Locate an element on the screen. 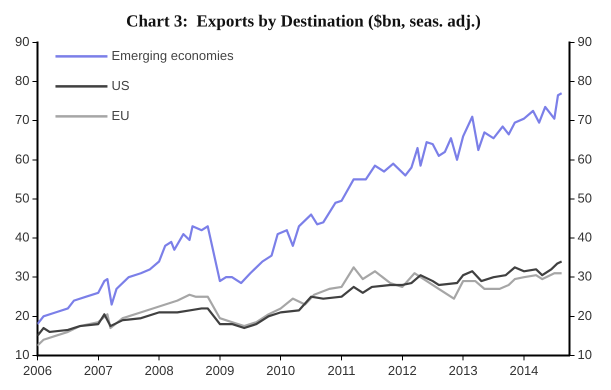 This screenshot has width=611, height=390. x-tick-label: 2008 is located at coordinates (159, 370).